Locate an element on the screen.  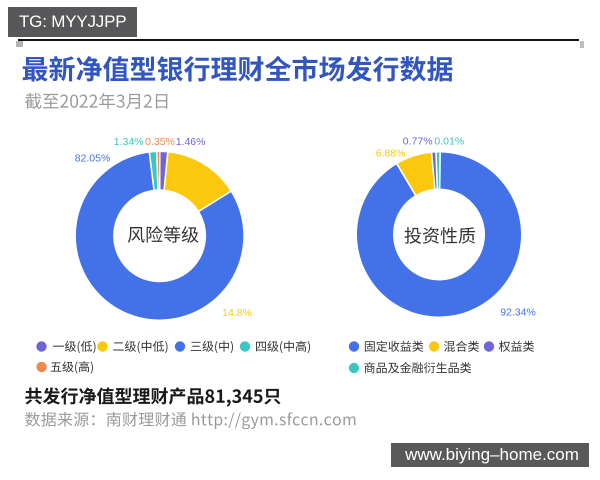
svg-text: 0.77% is located at coordinates (418, 142).